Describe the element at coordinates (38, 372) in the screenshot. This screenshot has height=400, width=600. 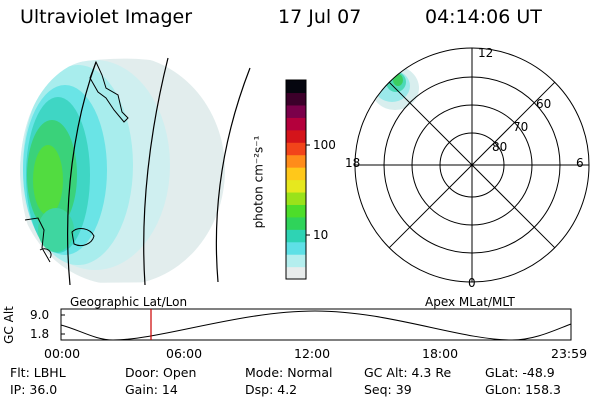
I see `status-flt: Flt: LBHL` at that location.